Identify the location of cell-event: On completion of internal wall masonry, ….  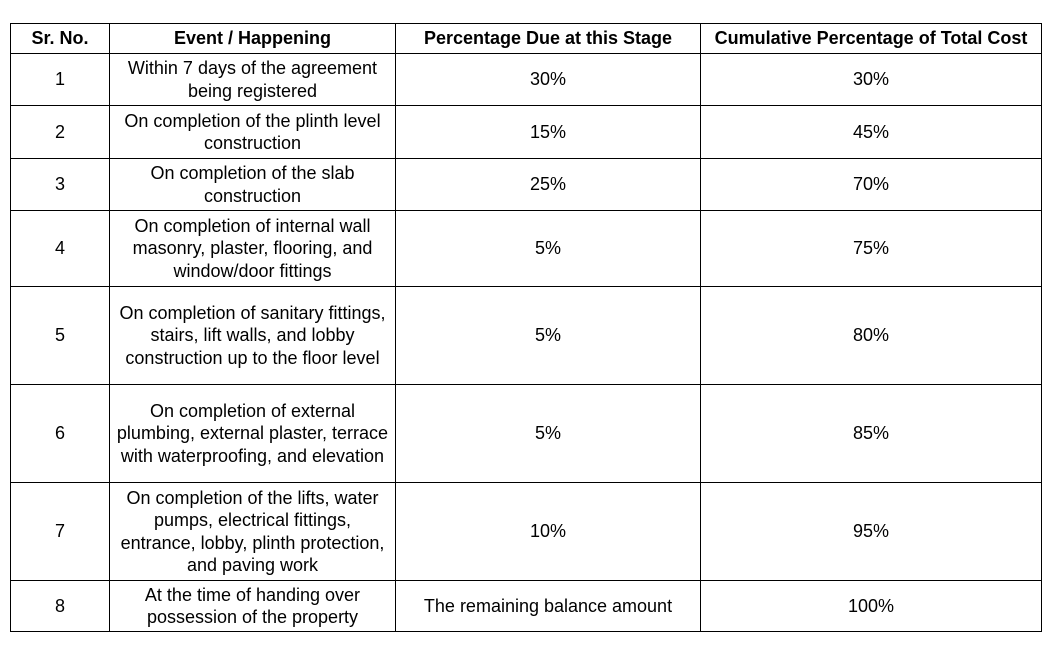
(252, 248).